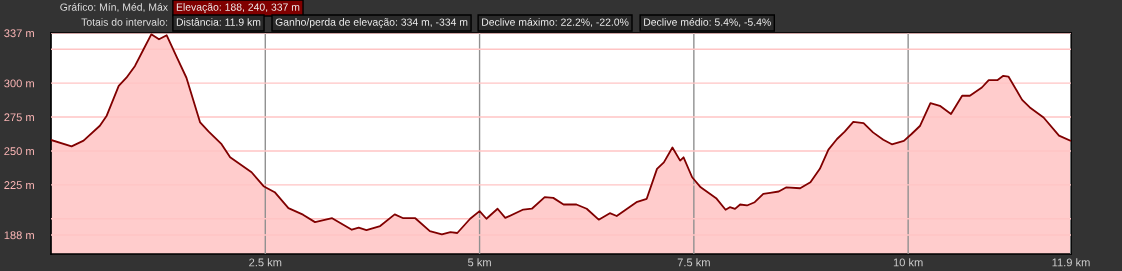 The height and width of the screenshot is (271, 1122). What do you see at coordinates (265, 262) in the screenshot?
I see `x-tick-label: 2.5 km` at bounding box center [265, 262].